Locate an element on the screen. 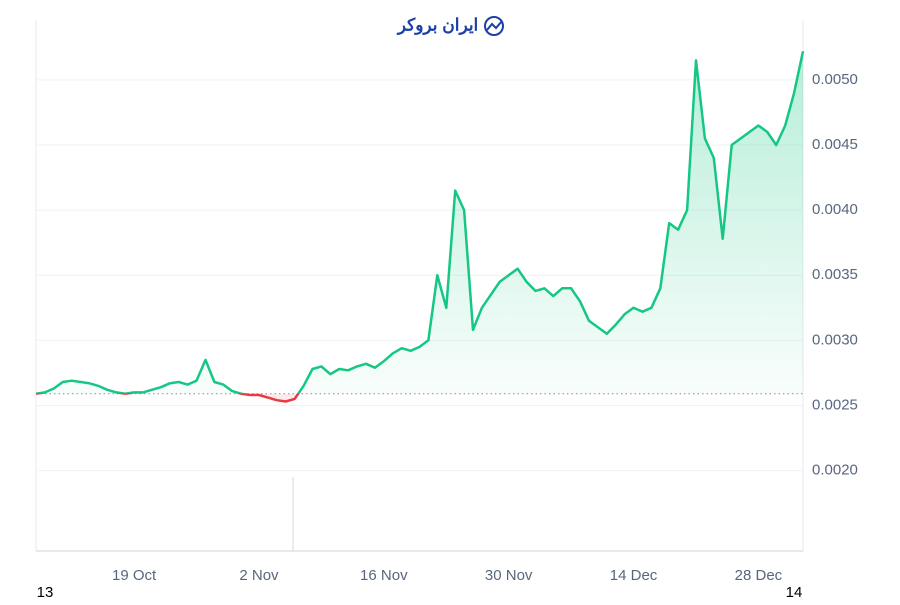  y-tick-label: 0.0025 is located at coordinates (835, 404).